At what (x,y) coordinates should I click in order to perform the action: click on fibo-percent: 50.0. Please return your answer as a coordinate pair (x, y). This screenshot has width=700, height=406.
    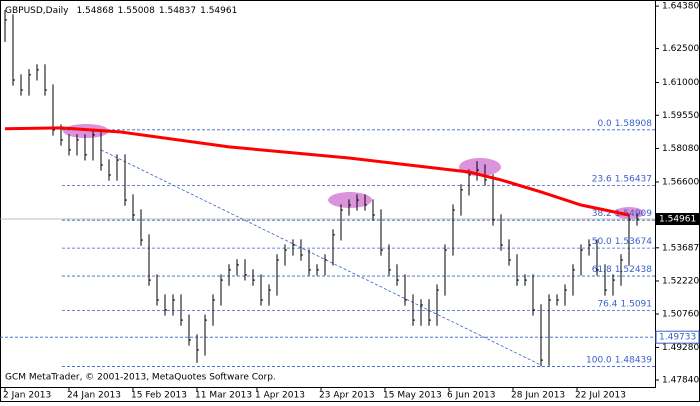
    Looking at the image, I should click on (602, 242).